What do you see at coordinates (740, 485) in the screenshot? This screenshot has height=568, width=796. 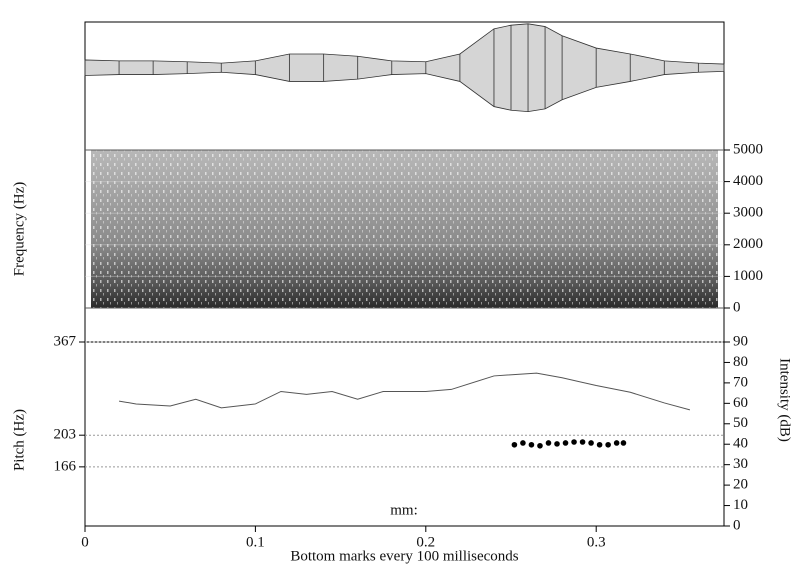 I see `y2-tick-label: 20` at bounding box center [740, 485].